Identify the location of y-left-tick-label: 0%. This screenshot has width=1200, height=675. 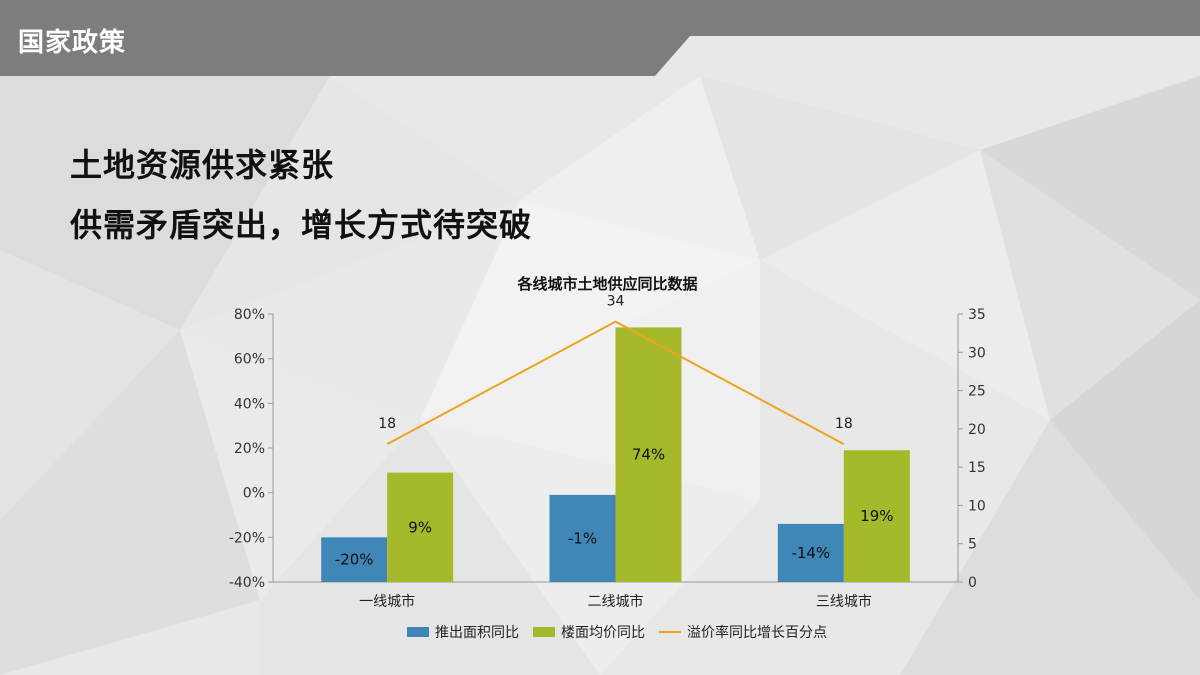
(254, 494).